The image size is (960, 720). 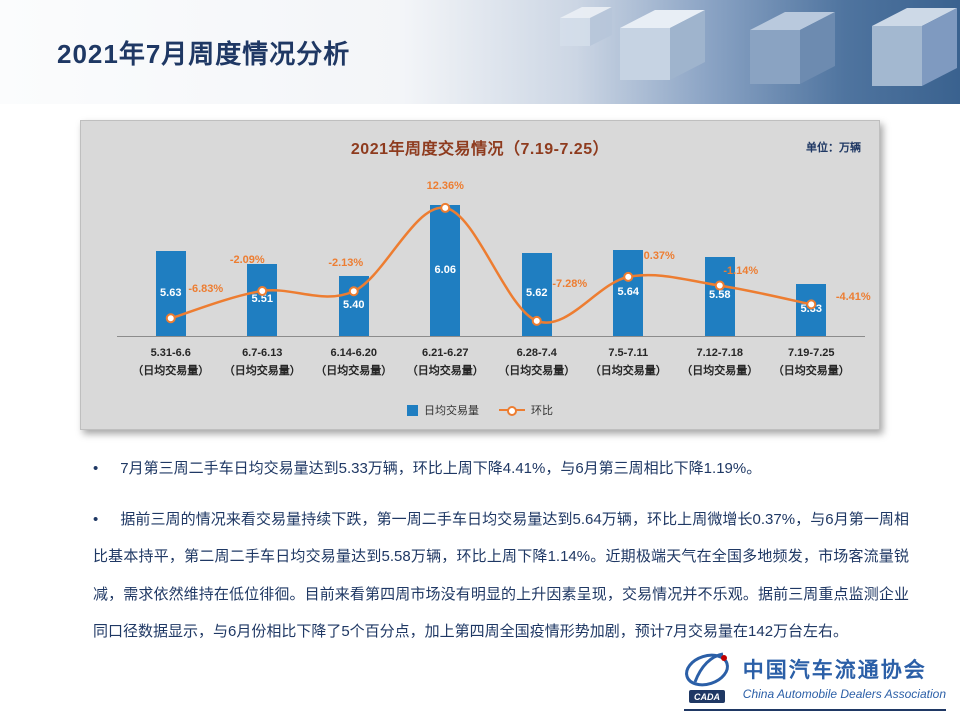 What do you see at coordinates (723, 658) in the screenshot?
I see `logo-red-dot` at bounding box center [723, 658].